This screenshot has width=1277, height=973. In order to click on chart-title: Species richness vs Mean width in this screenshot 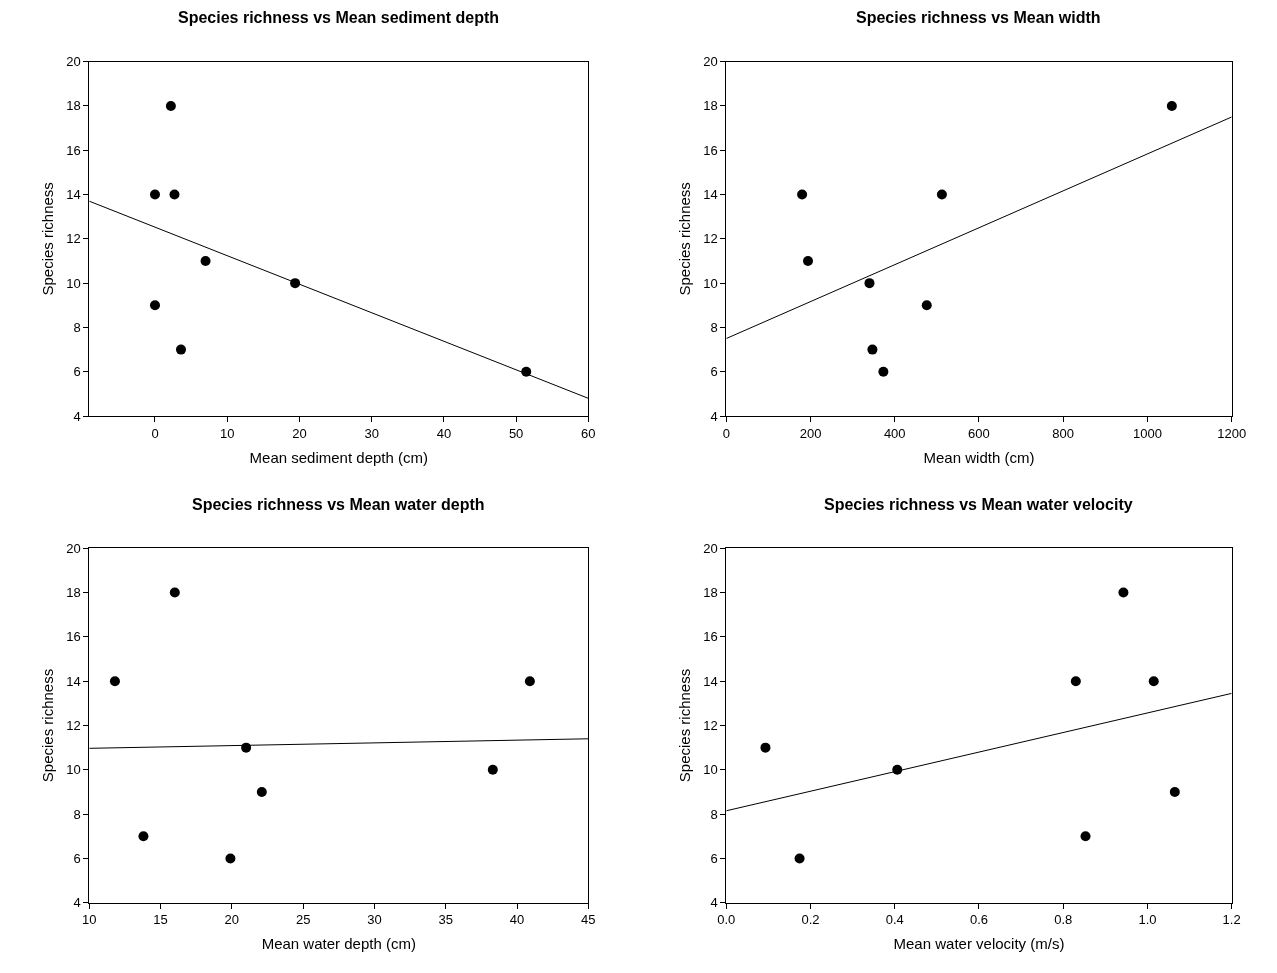, I will do `click(978, 17)`.